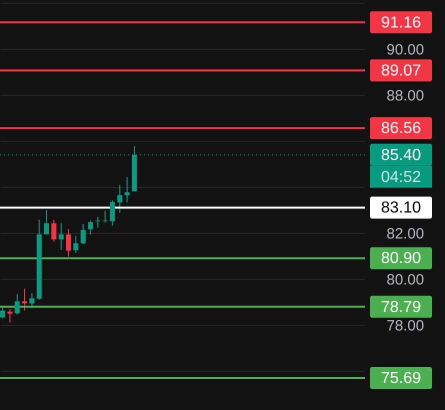  I want to click on ref-line-label: 85.40, so click(401, 155).